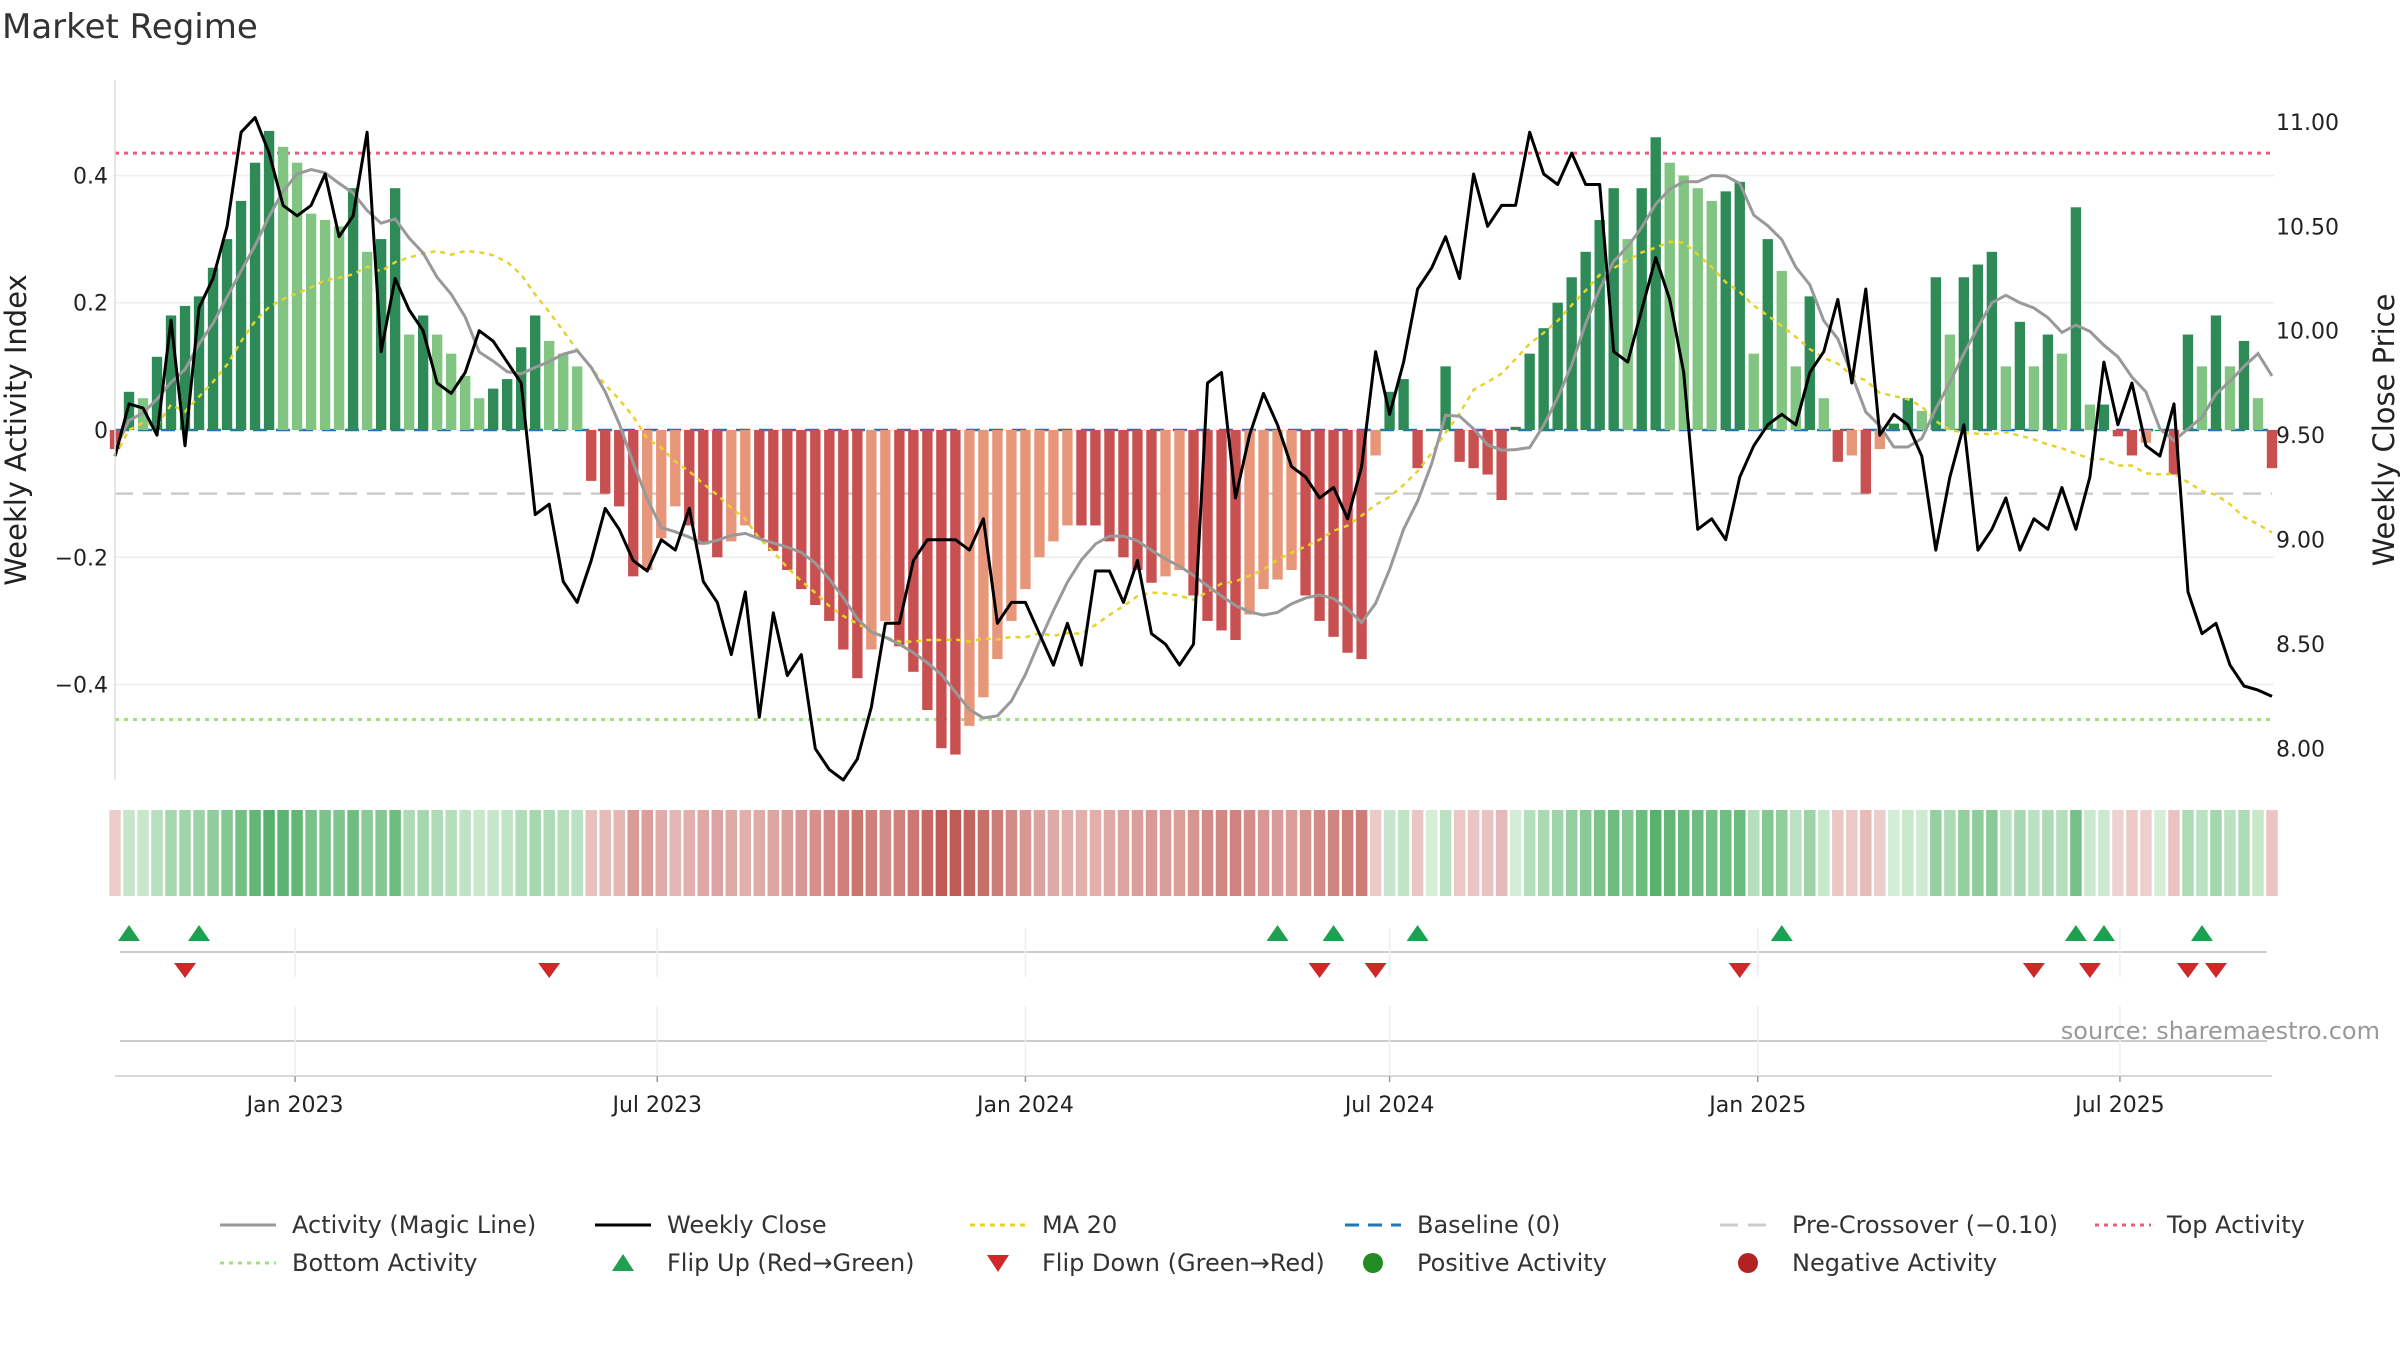  Describe the element at coordinates (1079, 1225) in the screenshot. I see `legend-label: MA 20` at that location.